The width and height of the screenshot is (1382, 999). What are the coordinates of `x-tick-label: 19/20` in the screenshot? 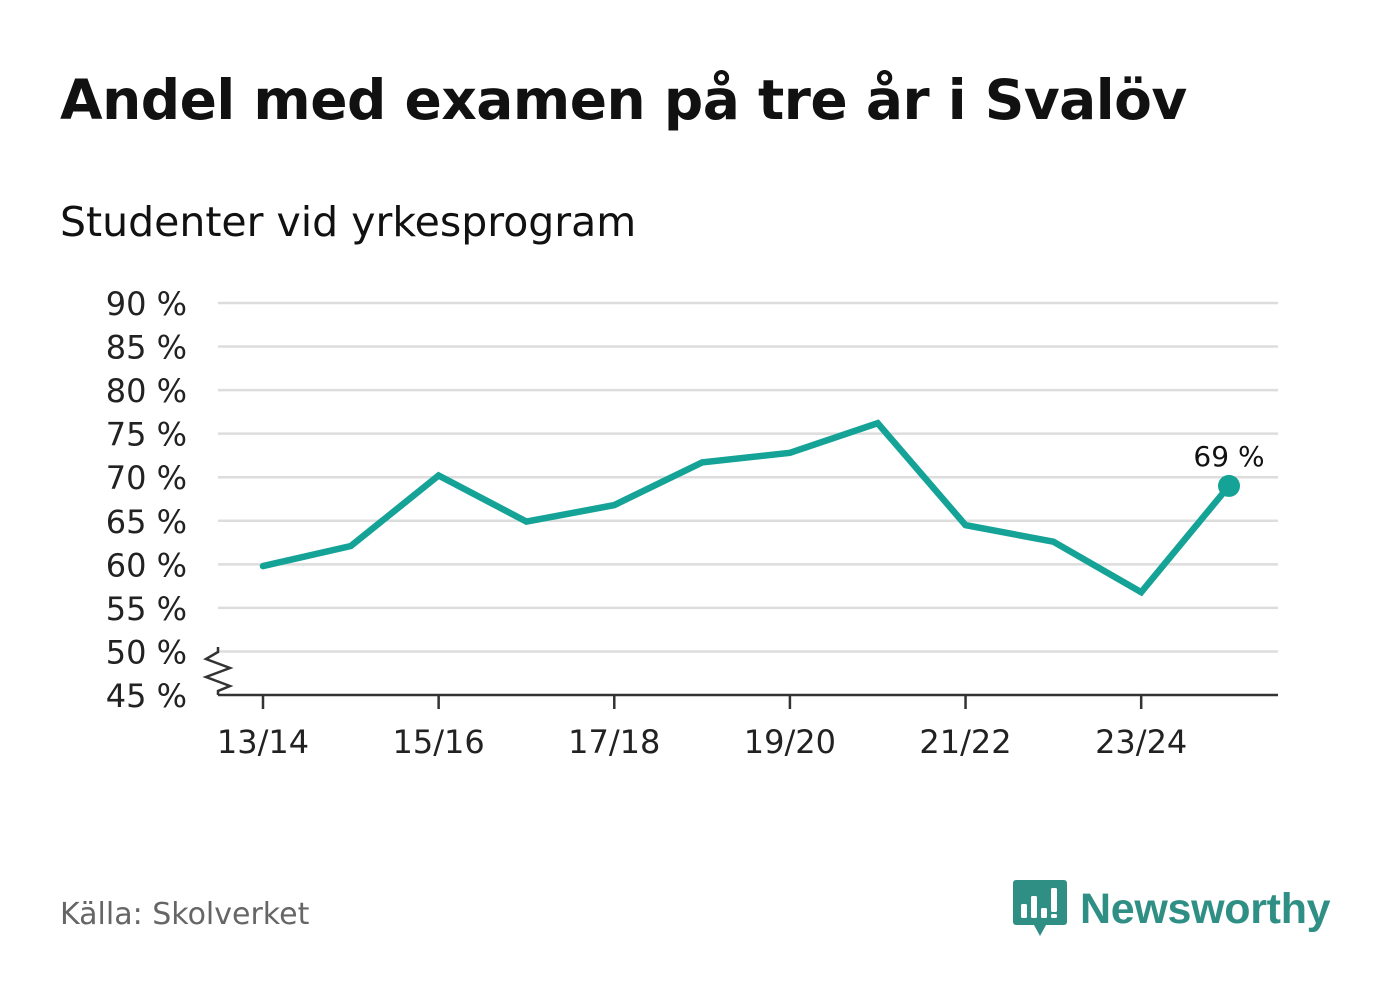 It's located at (790, 742).